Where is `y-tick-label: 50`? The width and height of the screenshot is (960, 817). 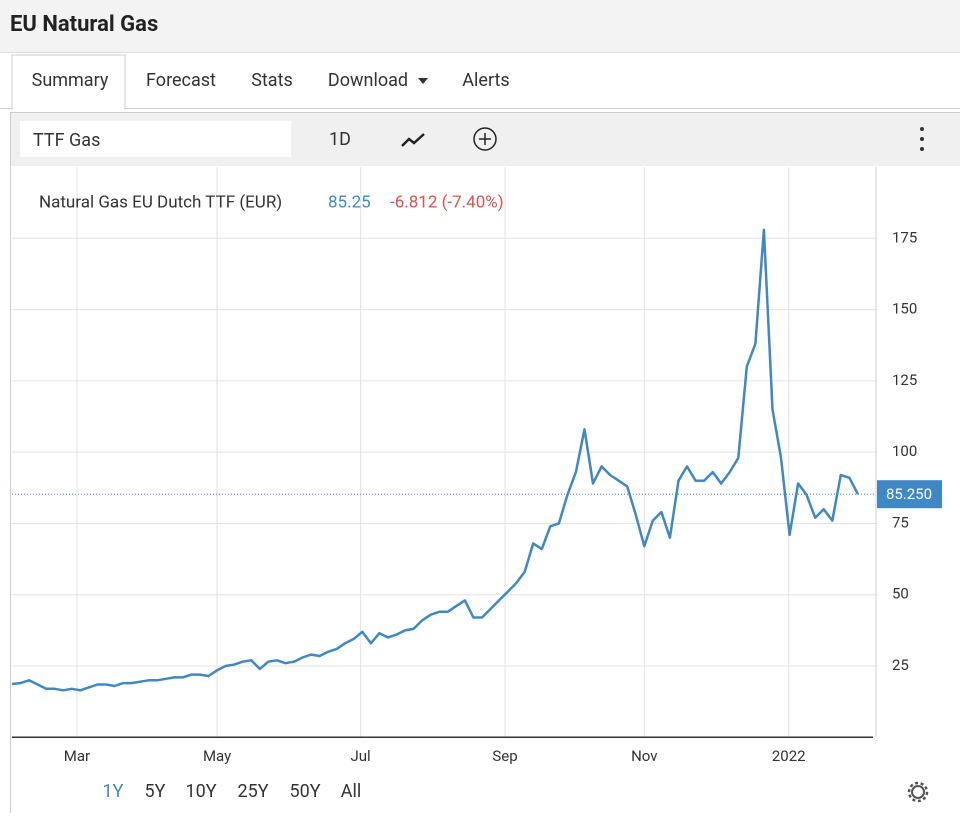
y-tick-label: 50 is located at coordinates (900, 594).